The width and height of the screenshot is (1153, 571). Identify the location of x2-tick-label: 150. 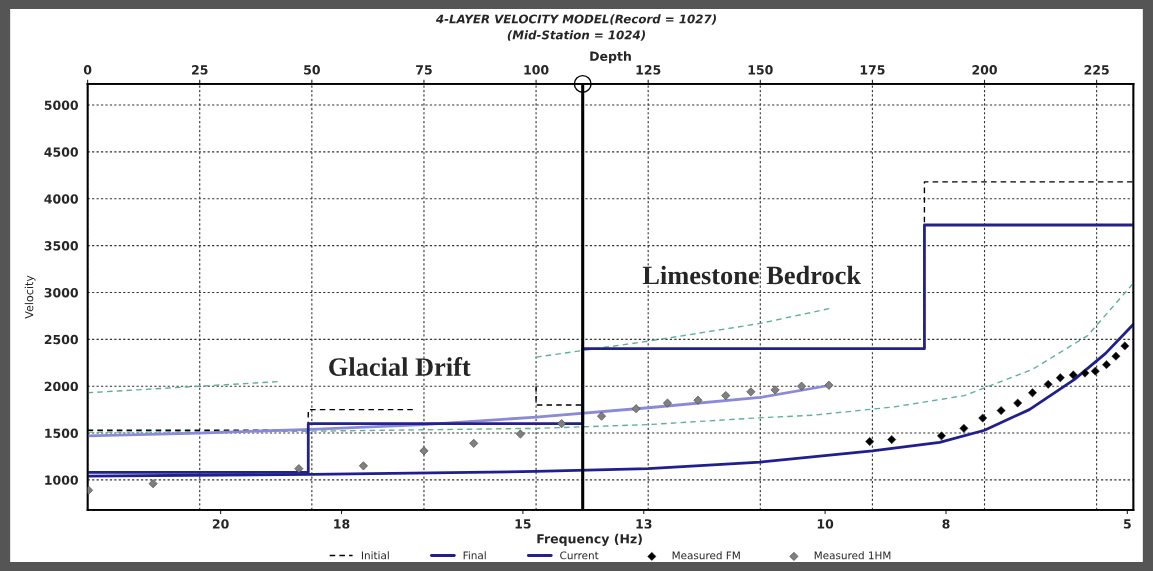
(760, 70).